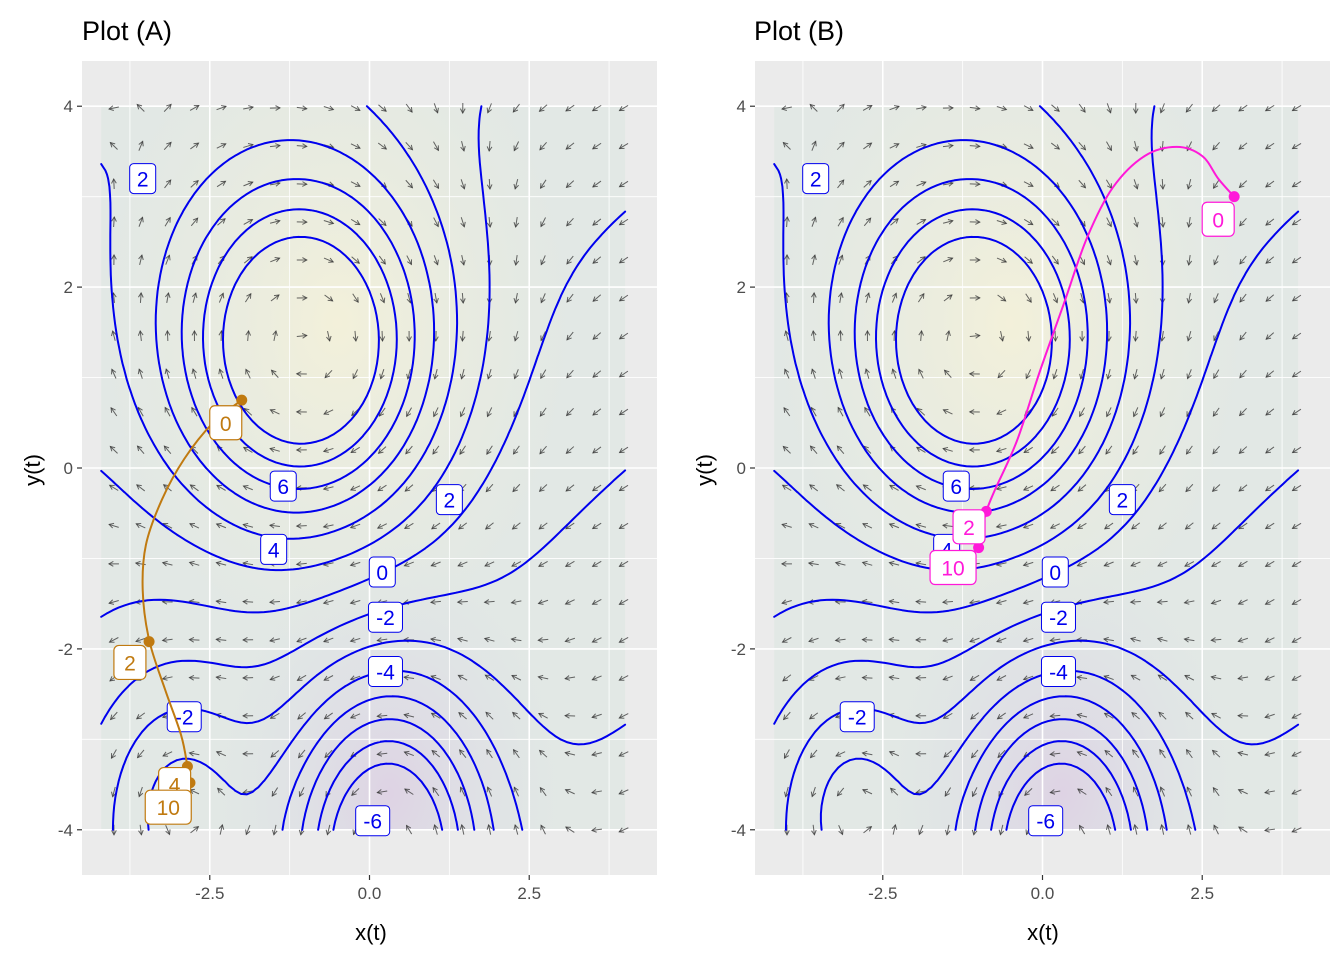 The width and height of the screenshot is (1344, 960). I want to click on panel-title-b: Plot (B), so click(799, 31).